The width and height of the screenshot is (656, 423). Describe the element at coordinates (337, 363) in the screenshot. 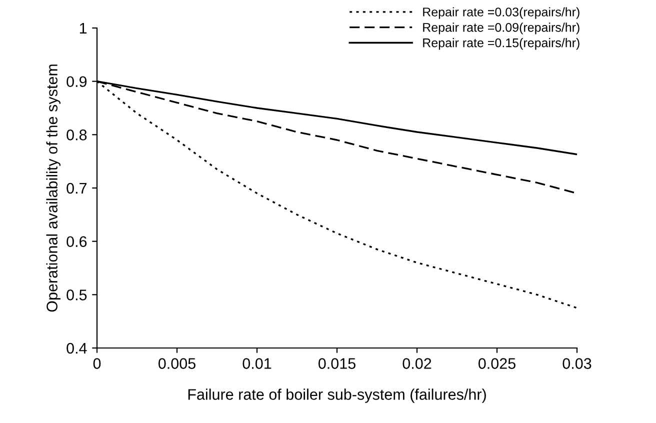

I see `x-tick-label: 0.015` at that location.